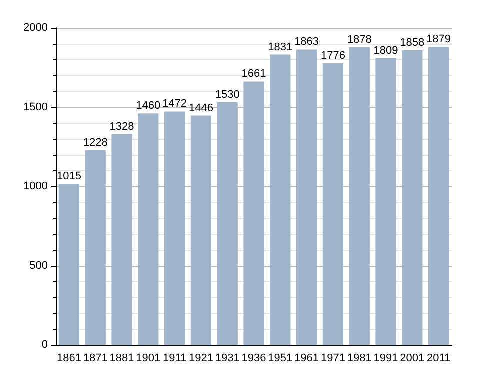 The image size is (488, 373). Describe the element at coordinates (227, 358) in the screenshot. I see `x-tick-label: 1931` at that location.